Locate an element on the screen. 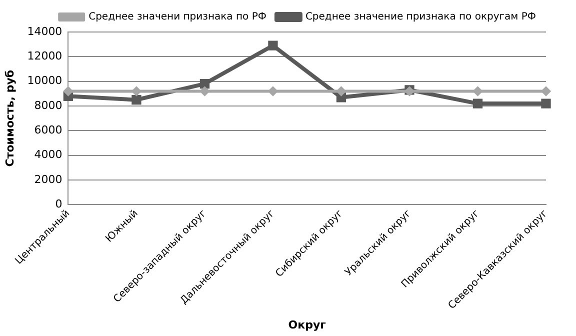  y-tick-label: 0 is located at coordinates (58, 204).